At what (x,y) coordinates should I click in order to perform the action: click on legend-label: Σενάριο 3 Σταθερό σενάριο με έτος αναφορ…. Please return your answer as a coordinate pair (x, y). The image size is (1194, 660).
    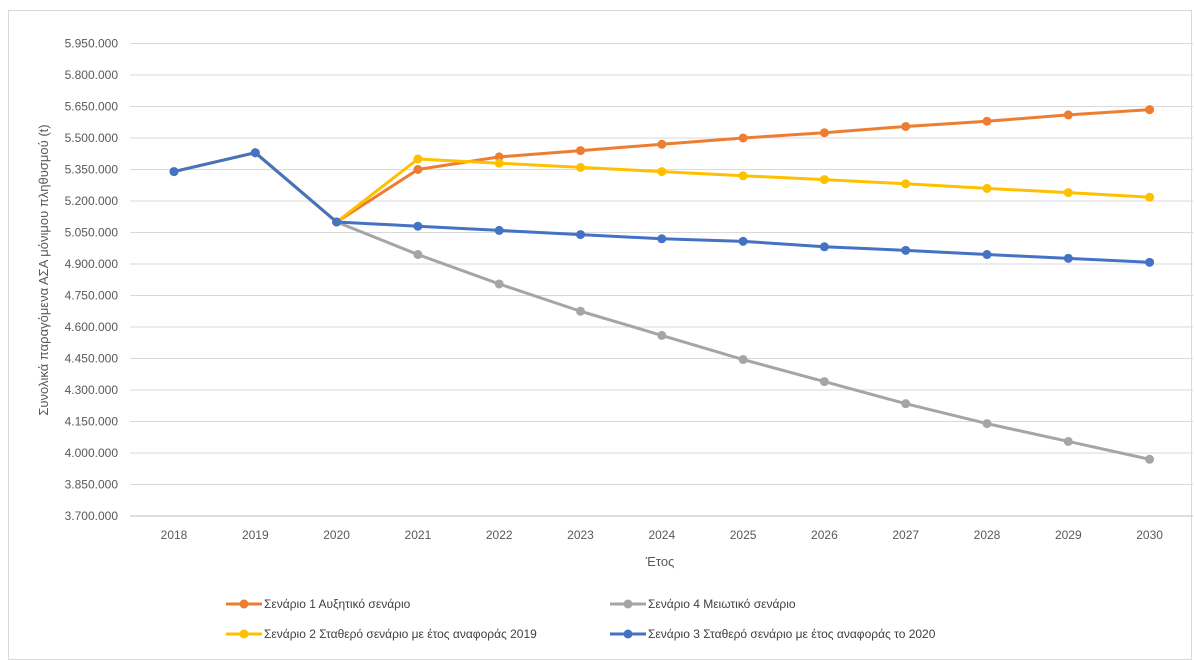
    Looking at the image, I should click on (792, 634).